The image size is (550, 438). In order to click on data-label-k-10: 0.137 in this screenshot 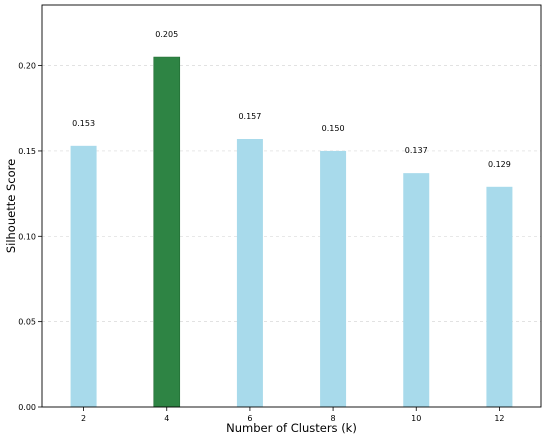, I will do `click(416, 150)`.